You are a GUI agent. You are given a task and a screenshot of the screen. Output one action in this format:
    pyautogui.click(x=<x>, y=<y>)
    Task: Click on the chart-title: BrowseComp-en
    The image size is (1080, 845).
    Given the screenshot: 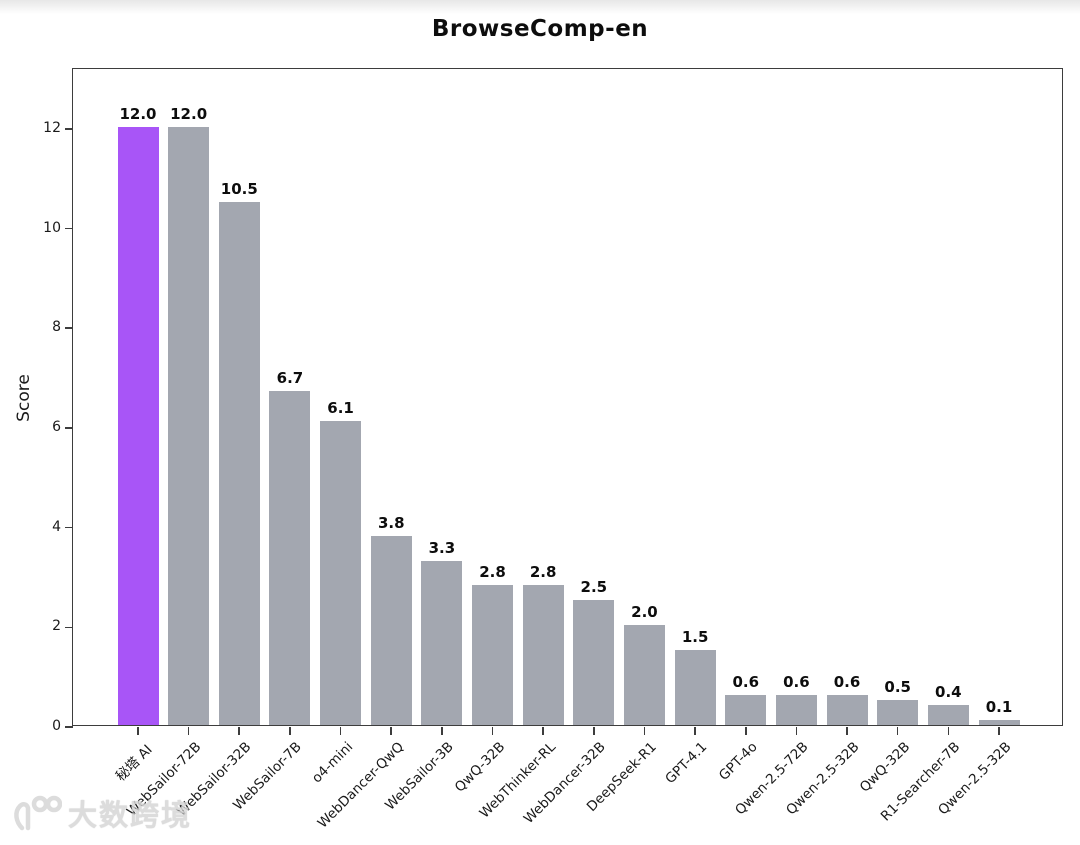 What is the action you would take?
    pyautogui.click(x=540, y=29)
    